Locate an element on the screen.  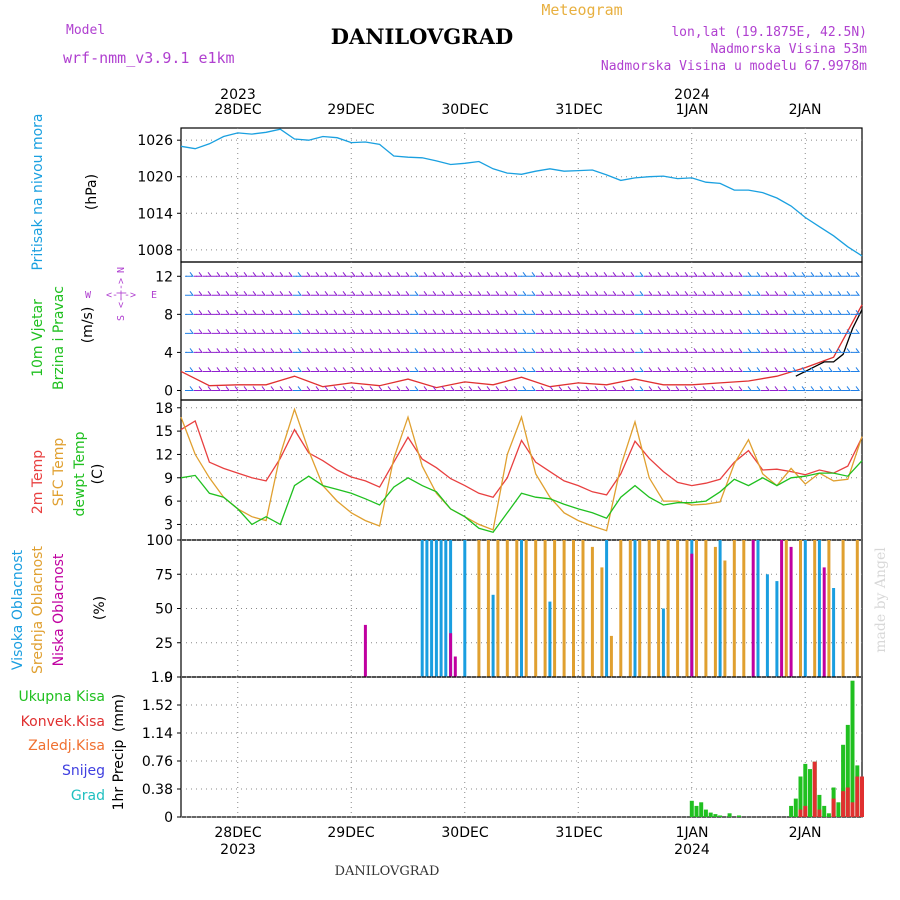
wind-ylabel-2: Brzina i Pravac is located at coordinates (59, 338).